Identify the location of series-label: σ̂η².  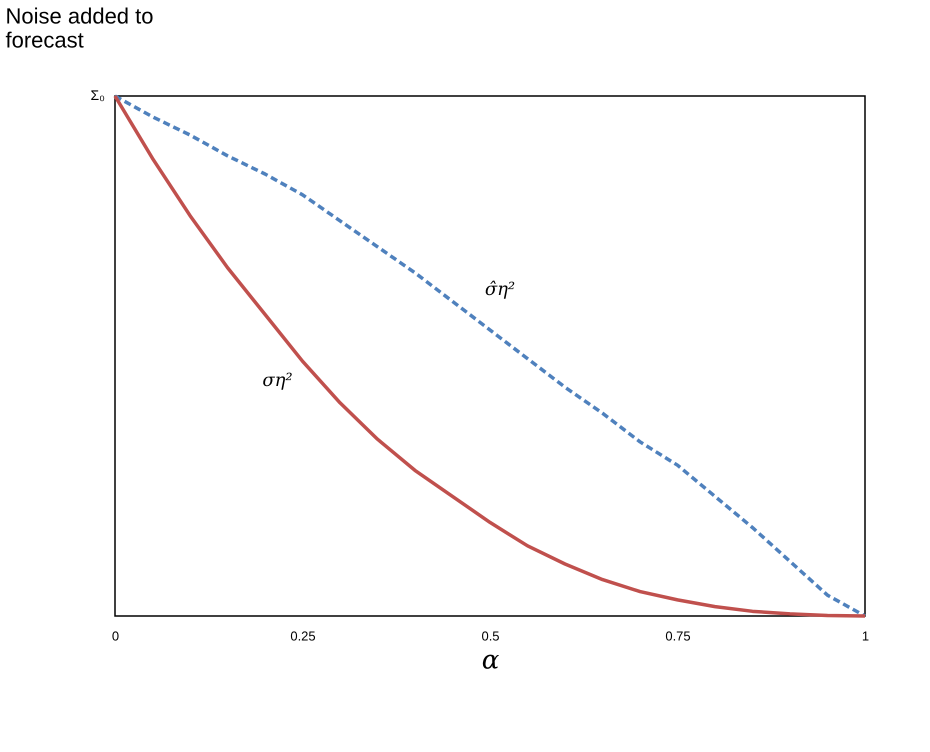
(500, 289).